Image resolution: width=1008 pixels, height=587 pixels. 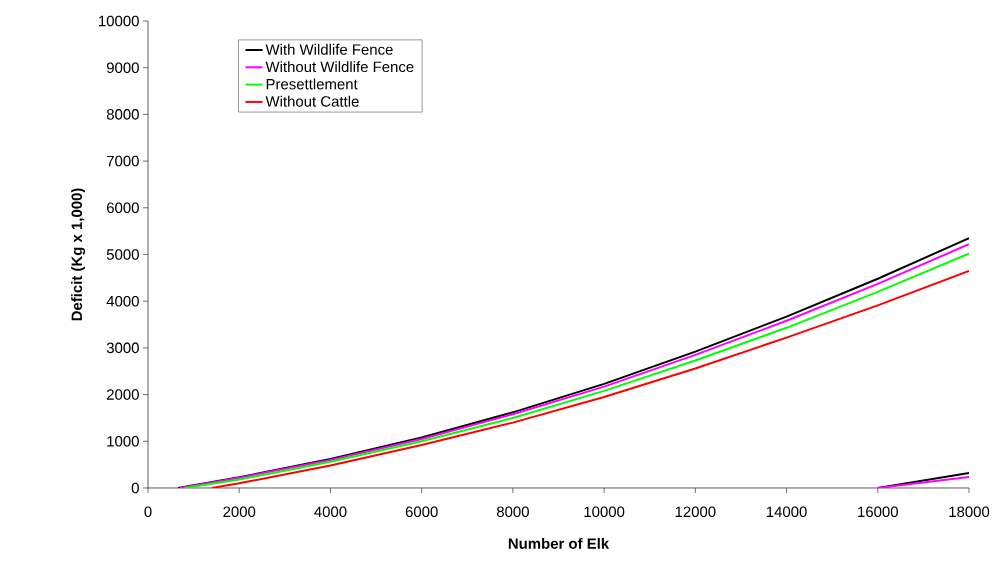 I want to click on legend-label: Presettlement, so click(x=312, y=84).